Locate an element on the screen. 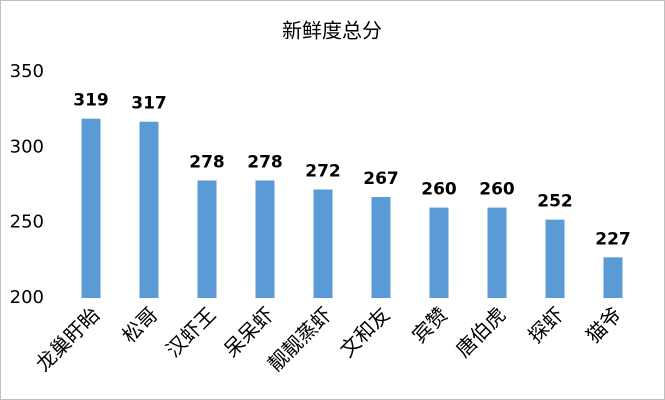  chart-title: 新鲜度总分 is located at coordinates (332, 31).